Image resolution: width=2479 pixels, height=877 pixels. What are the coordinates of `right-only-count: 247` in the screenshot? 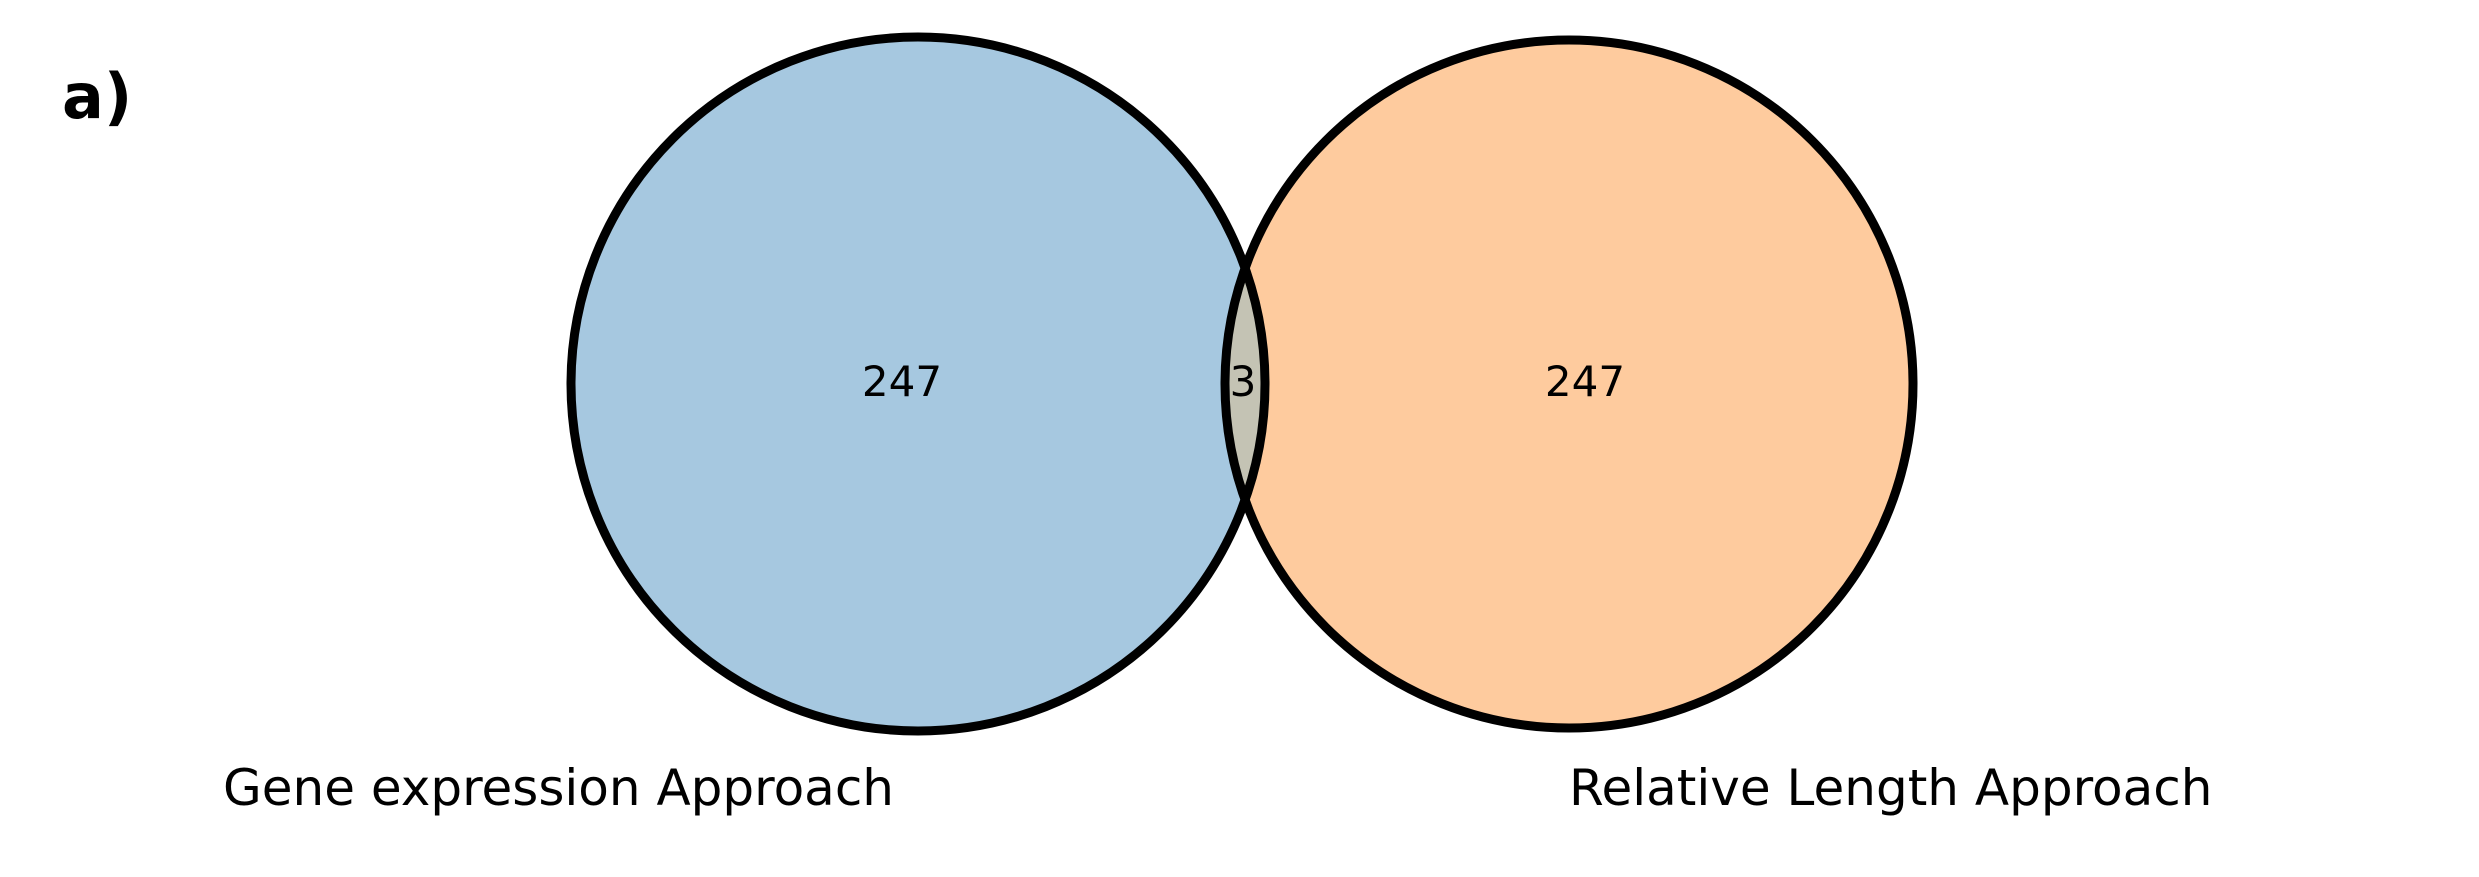 It's located at (1585, 381).